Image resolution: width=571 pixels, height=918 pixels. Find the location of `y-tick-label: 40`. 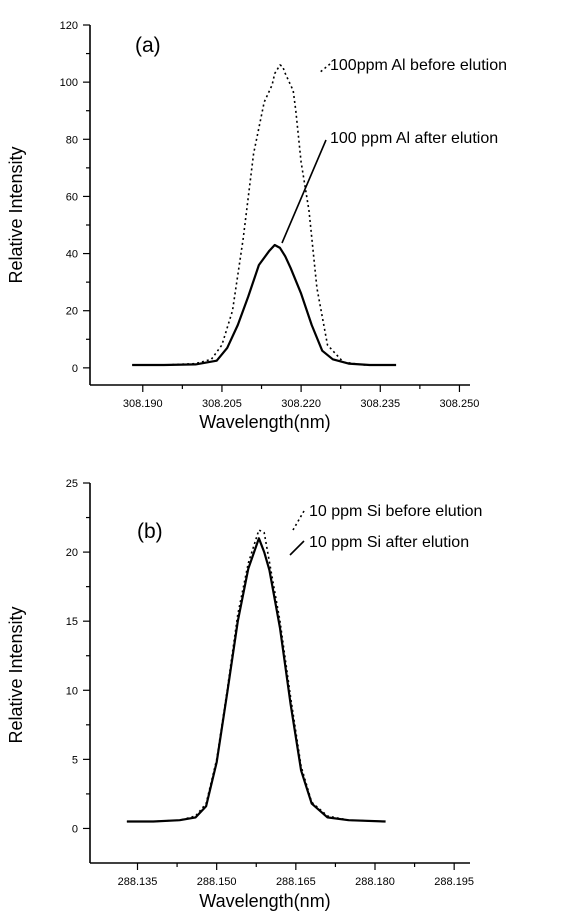

y-tick-label: 40 is located at coordinates (72, 255).